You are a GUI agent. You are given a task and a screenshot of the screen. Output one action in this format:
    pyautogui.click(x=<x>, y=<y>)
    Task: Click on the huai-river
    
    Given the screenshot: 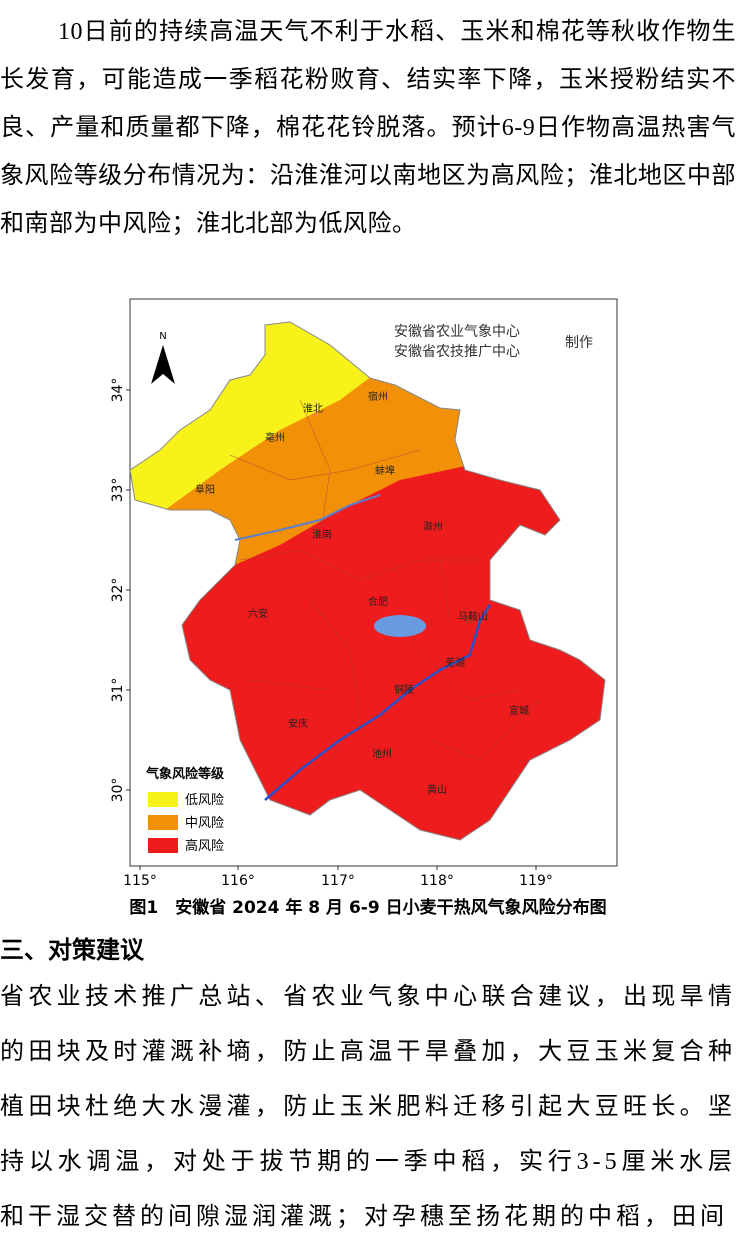 What is the action you would take?
    pyautogui.click(x=307, y=517)
    